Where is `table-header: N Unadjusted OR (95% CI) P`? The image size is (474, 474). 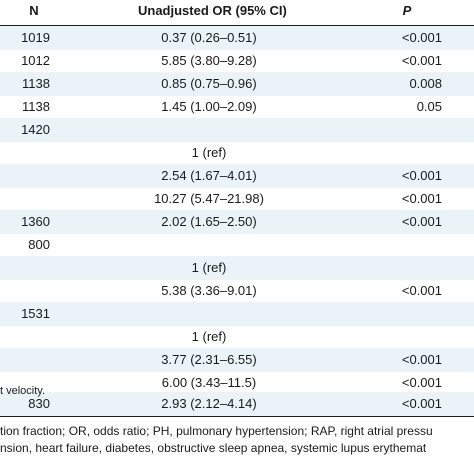
table-header: N Unadjusted OR (95% CI) P is located at coordinates (237, 13).